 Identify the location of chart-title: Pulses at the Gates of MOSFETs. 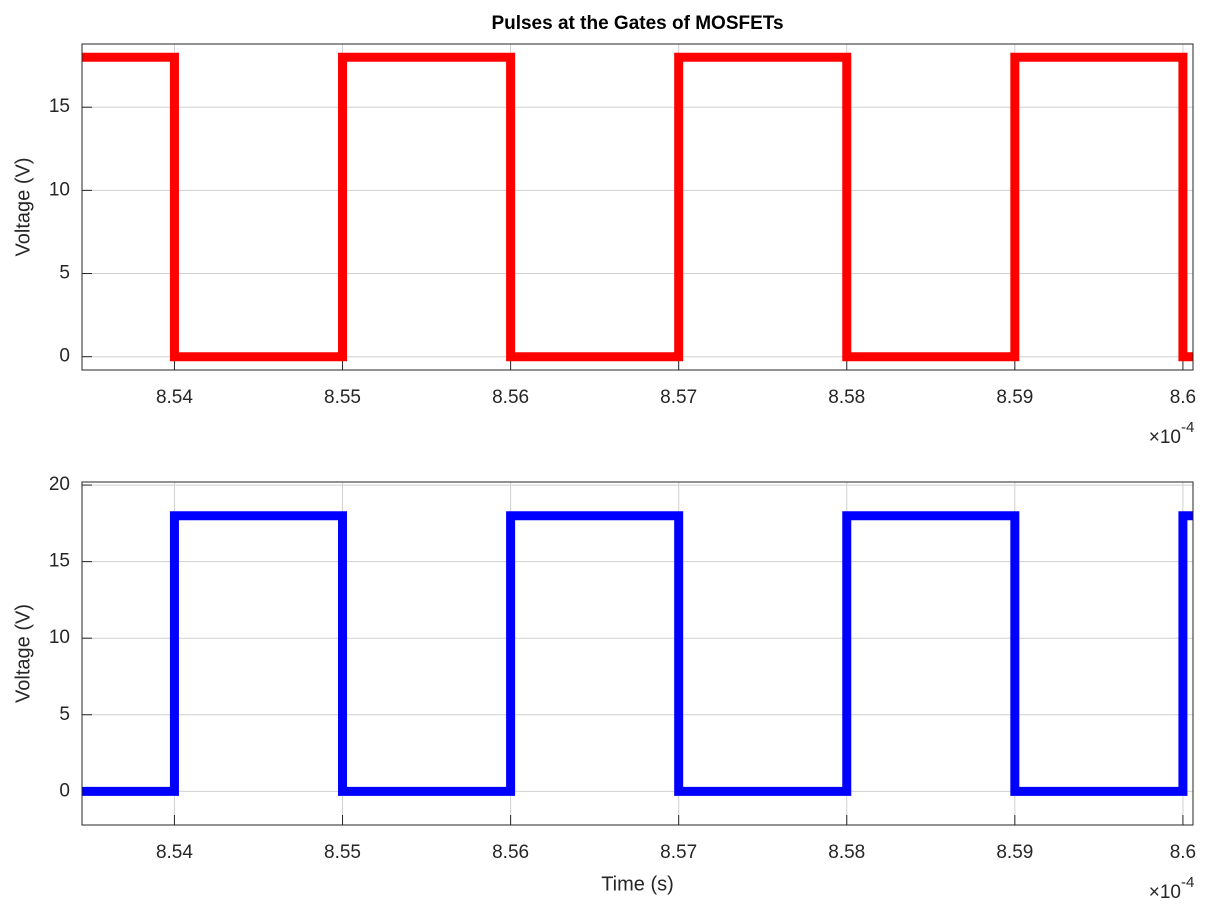
(637, 23).